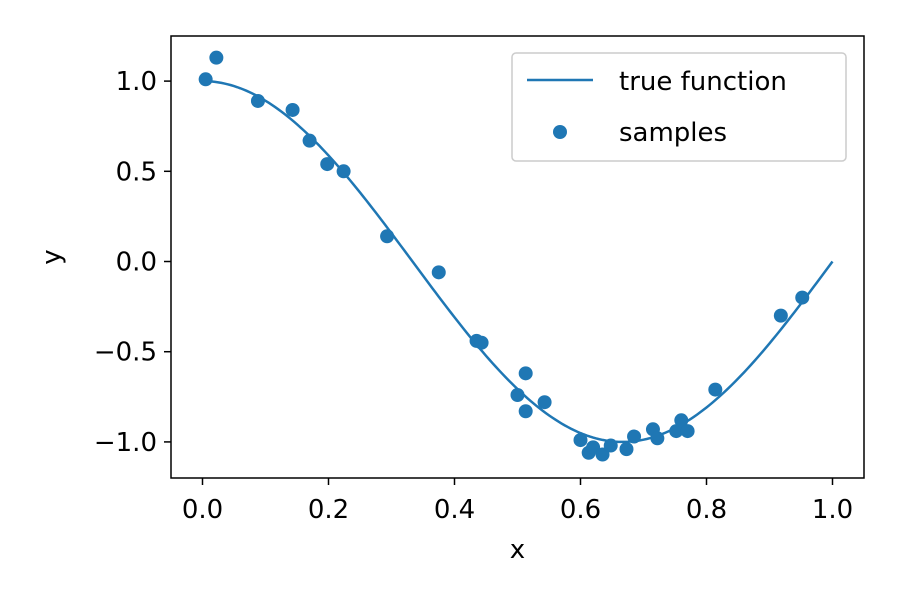  Describe the element at coordinates (328, 510) in the screenshot. I see `x-tick-label: 0.2` at that location.